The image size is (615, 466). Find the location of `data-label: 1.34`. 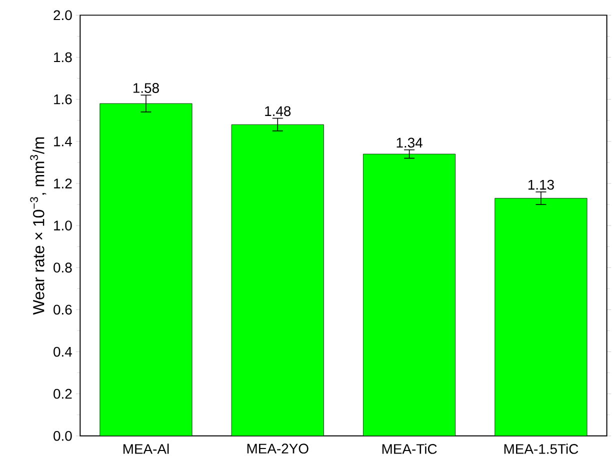

data-label: 1.34 is located at coordinates (409, 143).